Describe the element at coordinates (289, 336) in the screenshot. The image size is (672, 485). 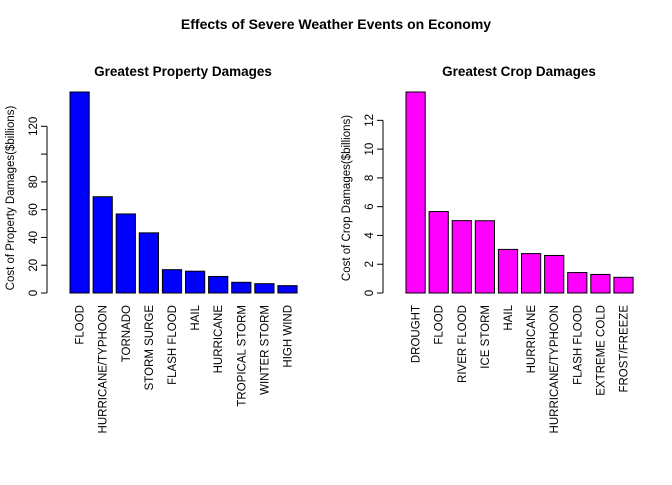
I see `property-category-label-9: HIGH WIND` at that location.